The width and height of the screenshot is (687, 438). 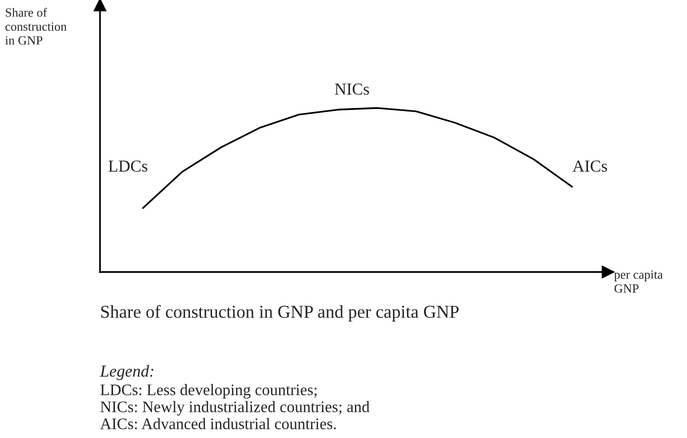 What do you see at coordinates (235, 408) in the screenshot?
I see `text: NICs: Newly industrialized countries; and` at bounding box center [235, 408].